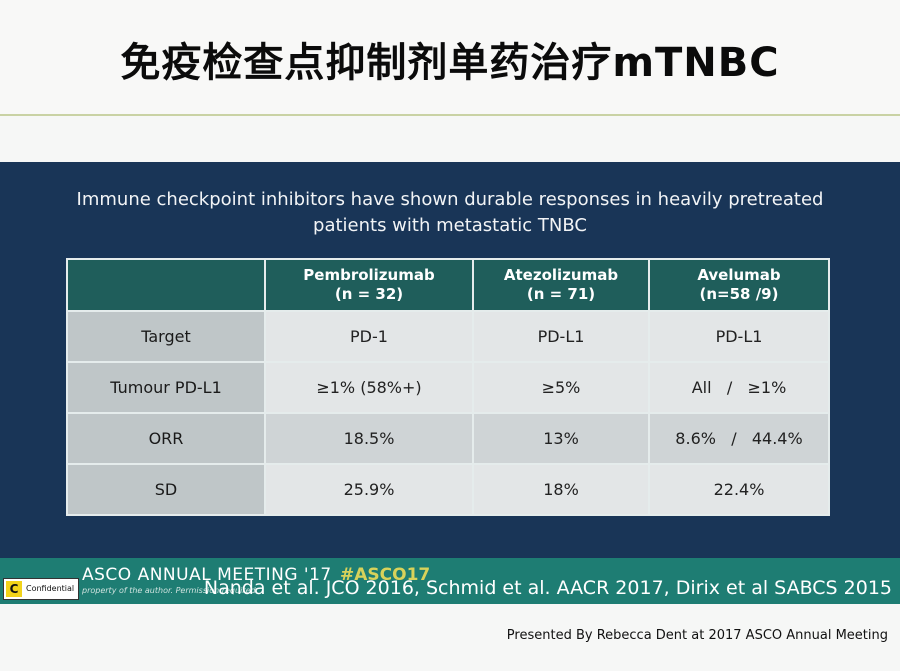  I want to click on table-row: Target PD-1 PD-L1 PD-L1, so click(448, 336).